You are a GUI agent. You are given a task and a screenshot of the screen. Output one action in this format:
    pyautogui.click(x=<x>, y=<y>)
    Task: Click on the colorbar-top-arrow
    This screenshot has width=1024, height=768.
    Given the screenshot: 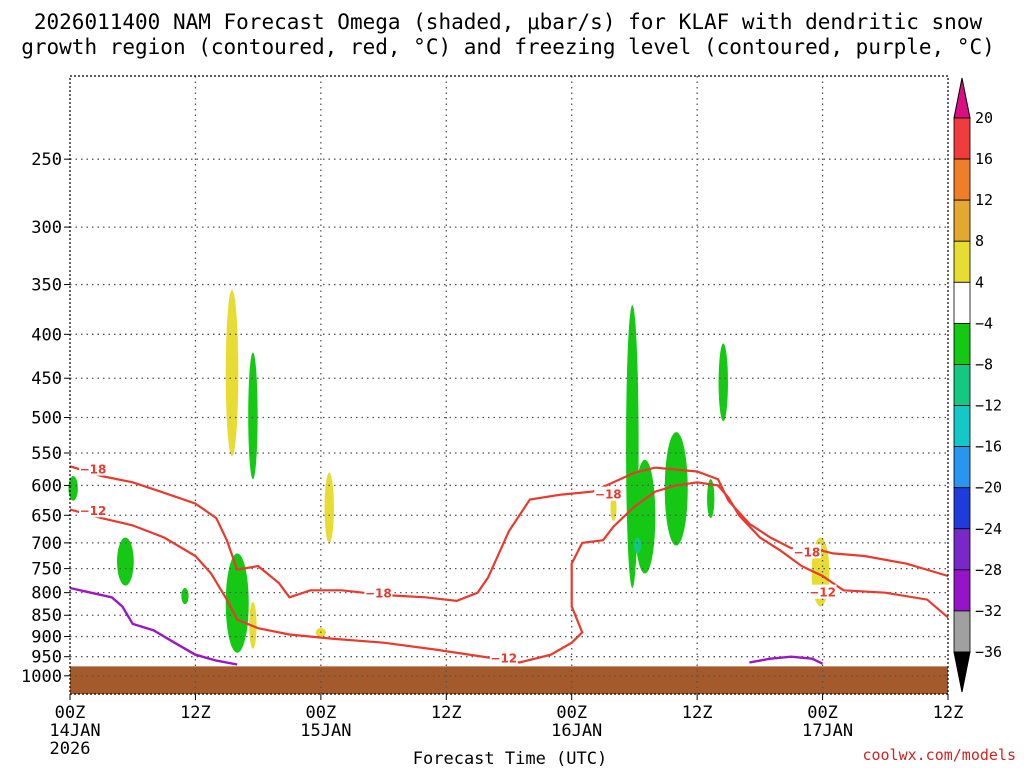 What is the action you would take?
    pyautogui.click(x=962, y=98)
    